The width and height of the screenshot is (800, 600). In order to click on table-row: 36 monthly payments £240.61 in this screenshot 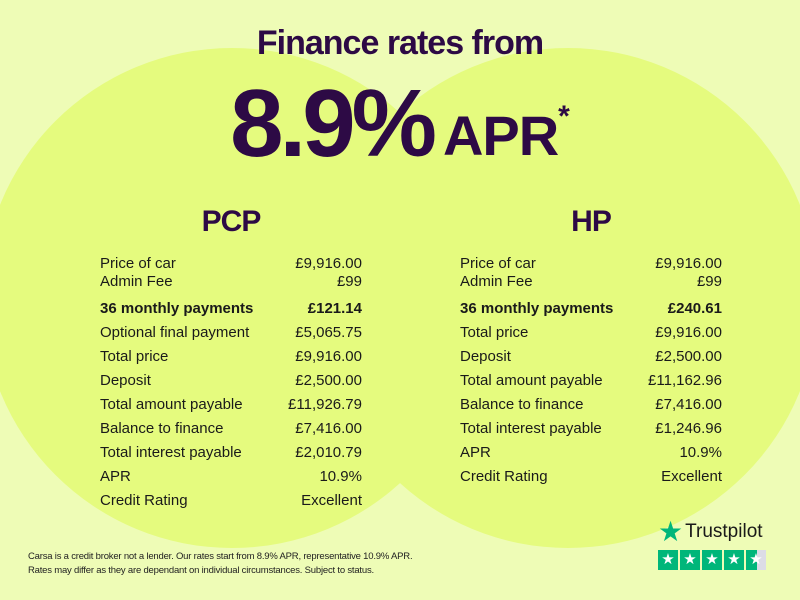, I will do `click(591, 309)`.